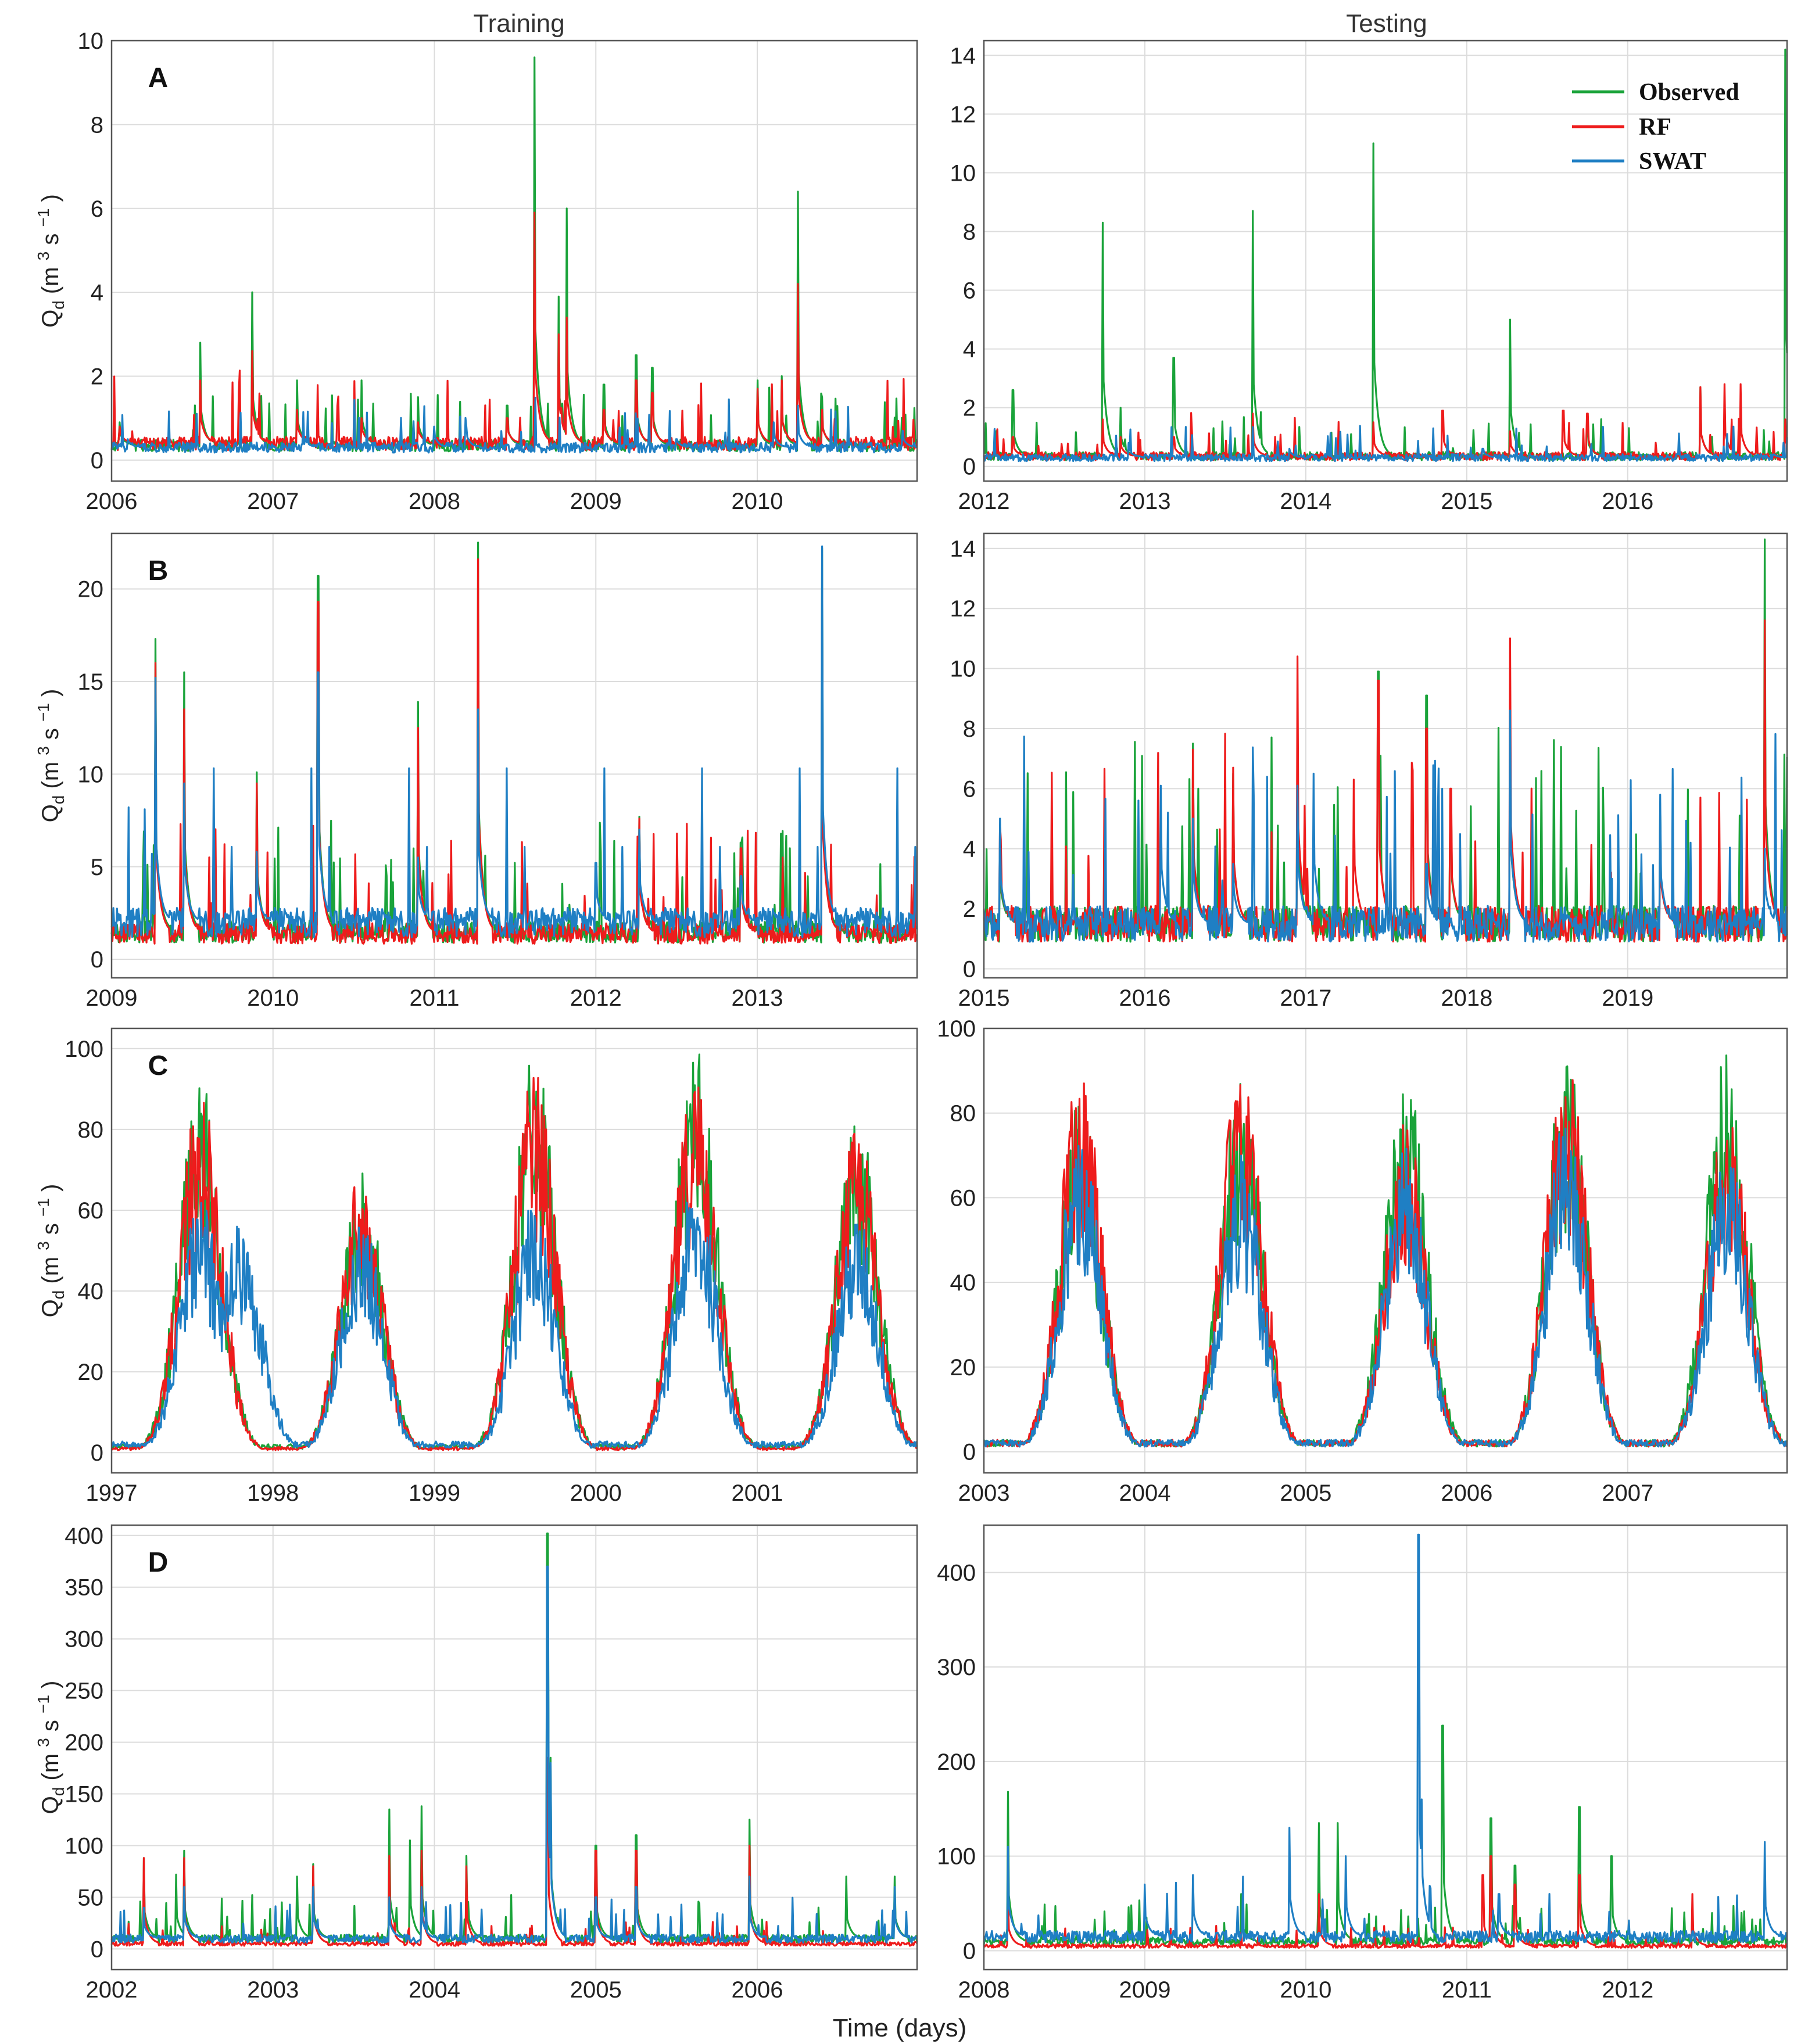 This screenshot has width=1801, height=2044. Describe the element at coordinates (84, 1795) in the screenshot. I see `y-tick-label: 150` at that location.